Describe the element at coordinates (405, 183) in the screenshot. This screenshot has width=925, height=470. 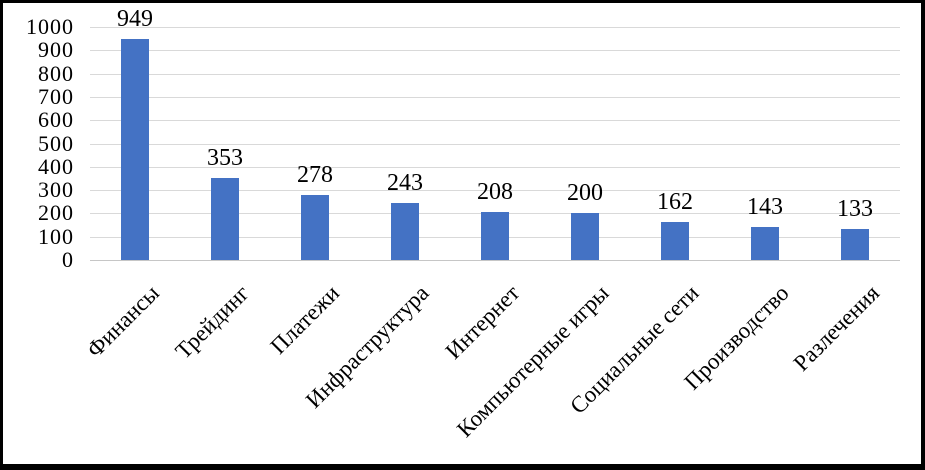
I see `value-label-3: 243` at that location.